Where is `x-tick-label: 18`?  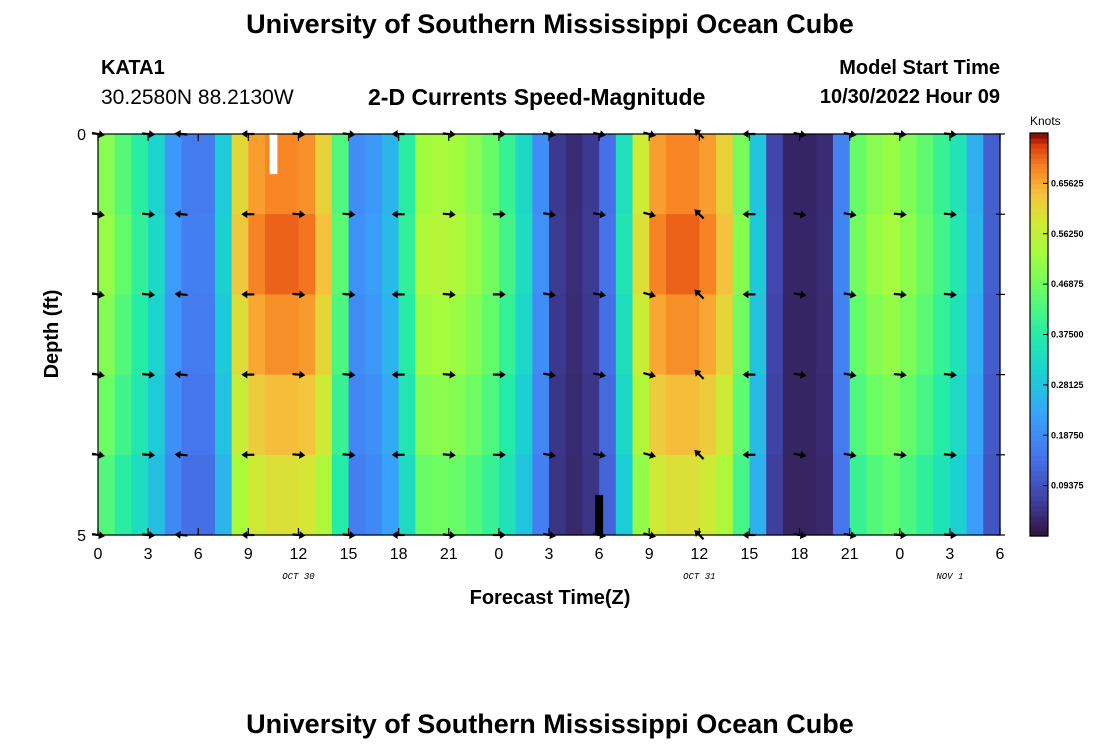
x-tick-label: 18 is located at coordinates (800, 554).